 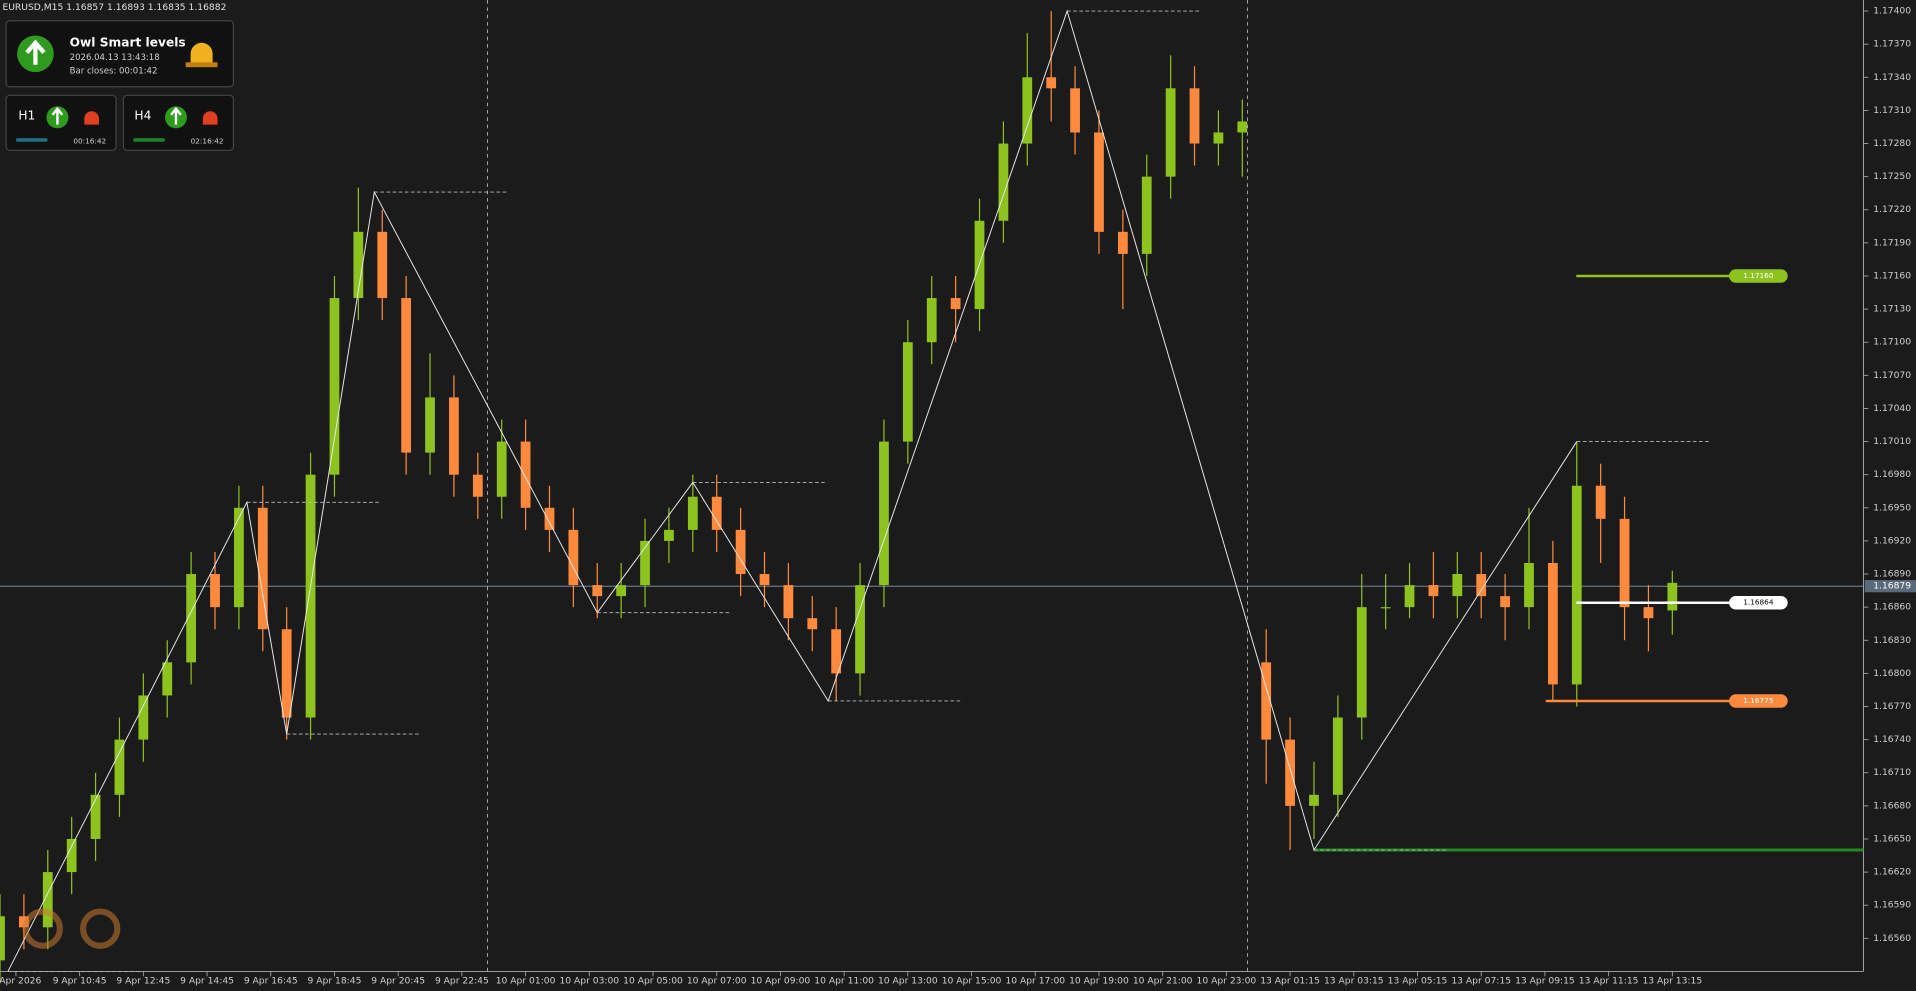 I want to click on panel-box, so click(x=120, y=54).